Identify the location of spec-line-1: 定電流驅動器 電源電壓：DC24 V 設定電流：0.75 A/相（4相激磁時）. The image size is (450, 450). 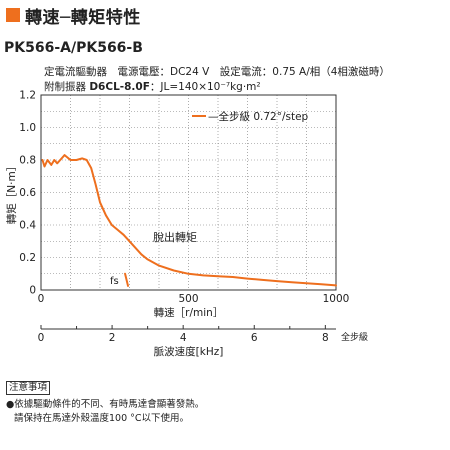
(217, 72).